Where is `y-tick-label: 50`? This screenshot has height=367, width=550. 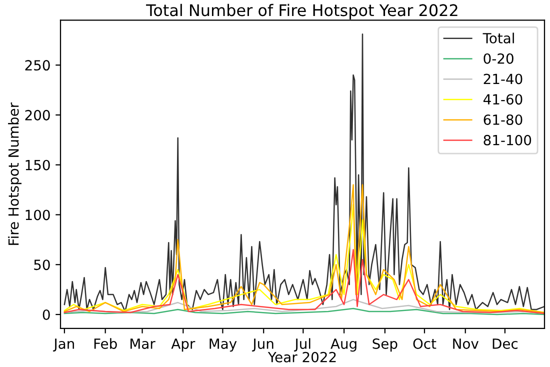
y-tick-label: 50 is located at coordinates (42, 265).